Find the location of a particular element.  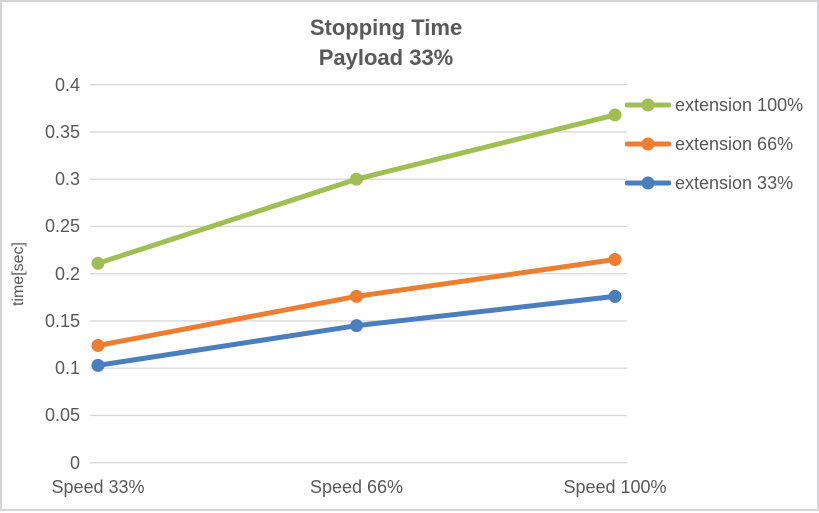

legend-entry-extension-100: extension 100% is located at coordinates (714, 105).